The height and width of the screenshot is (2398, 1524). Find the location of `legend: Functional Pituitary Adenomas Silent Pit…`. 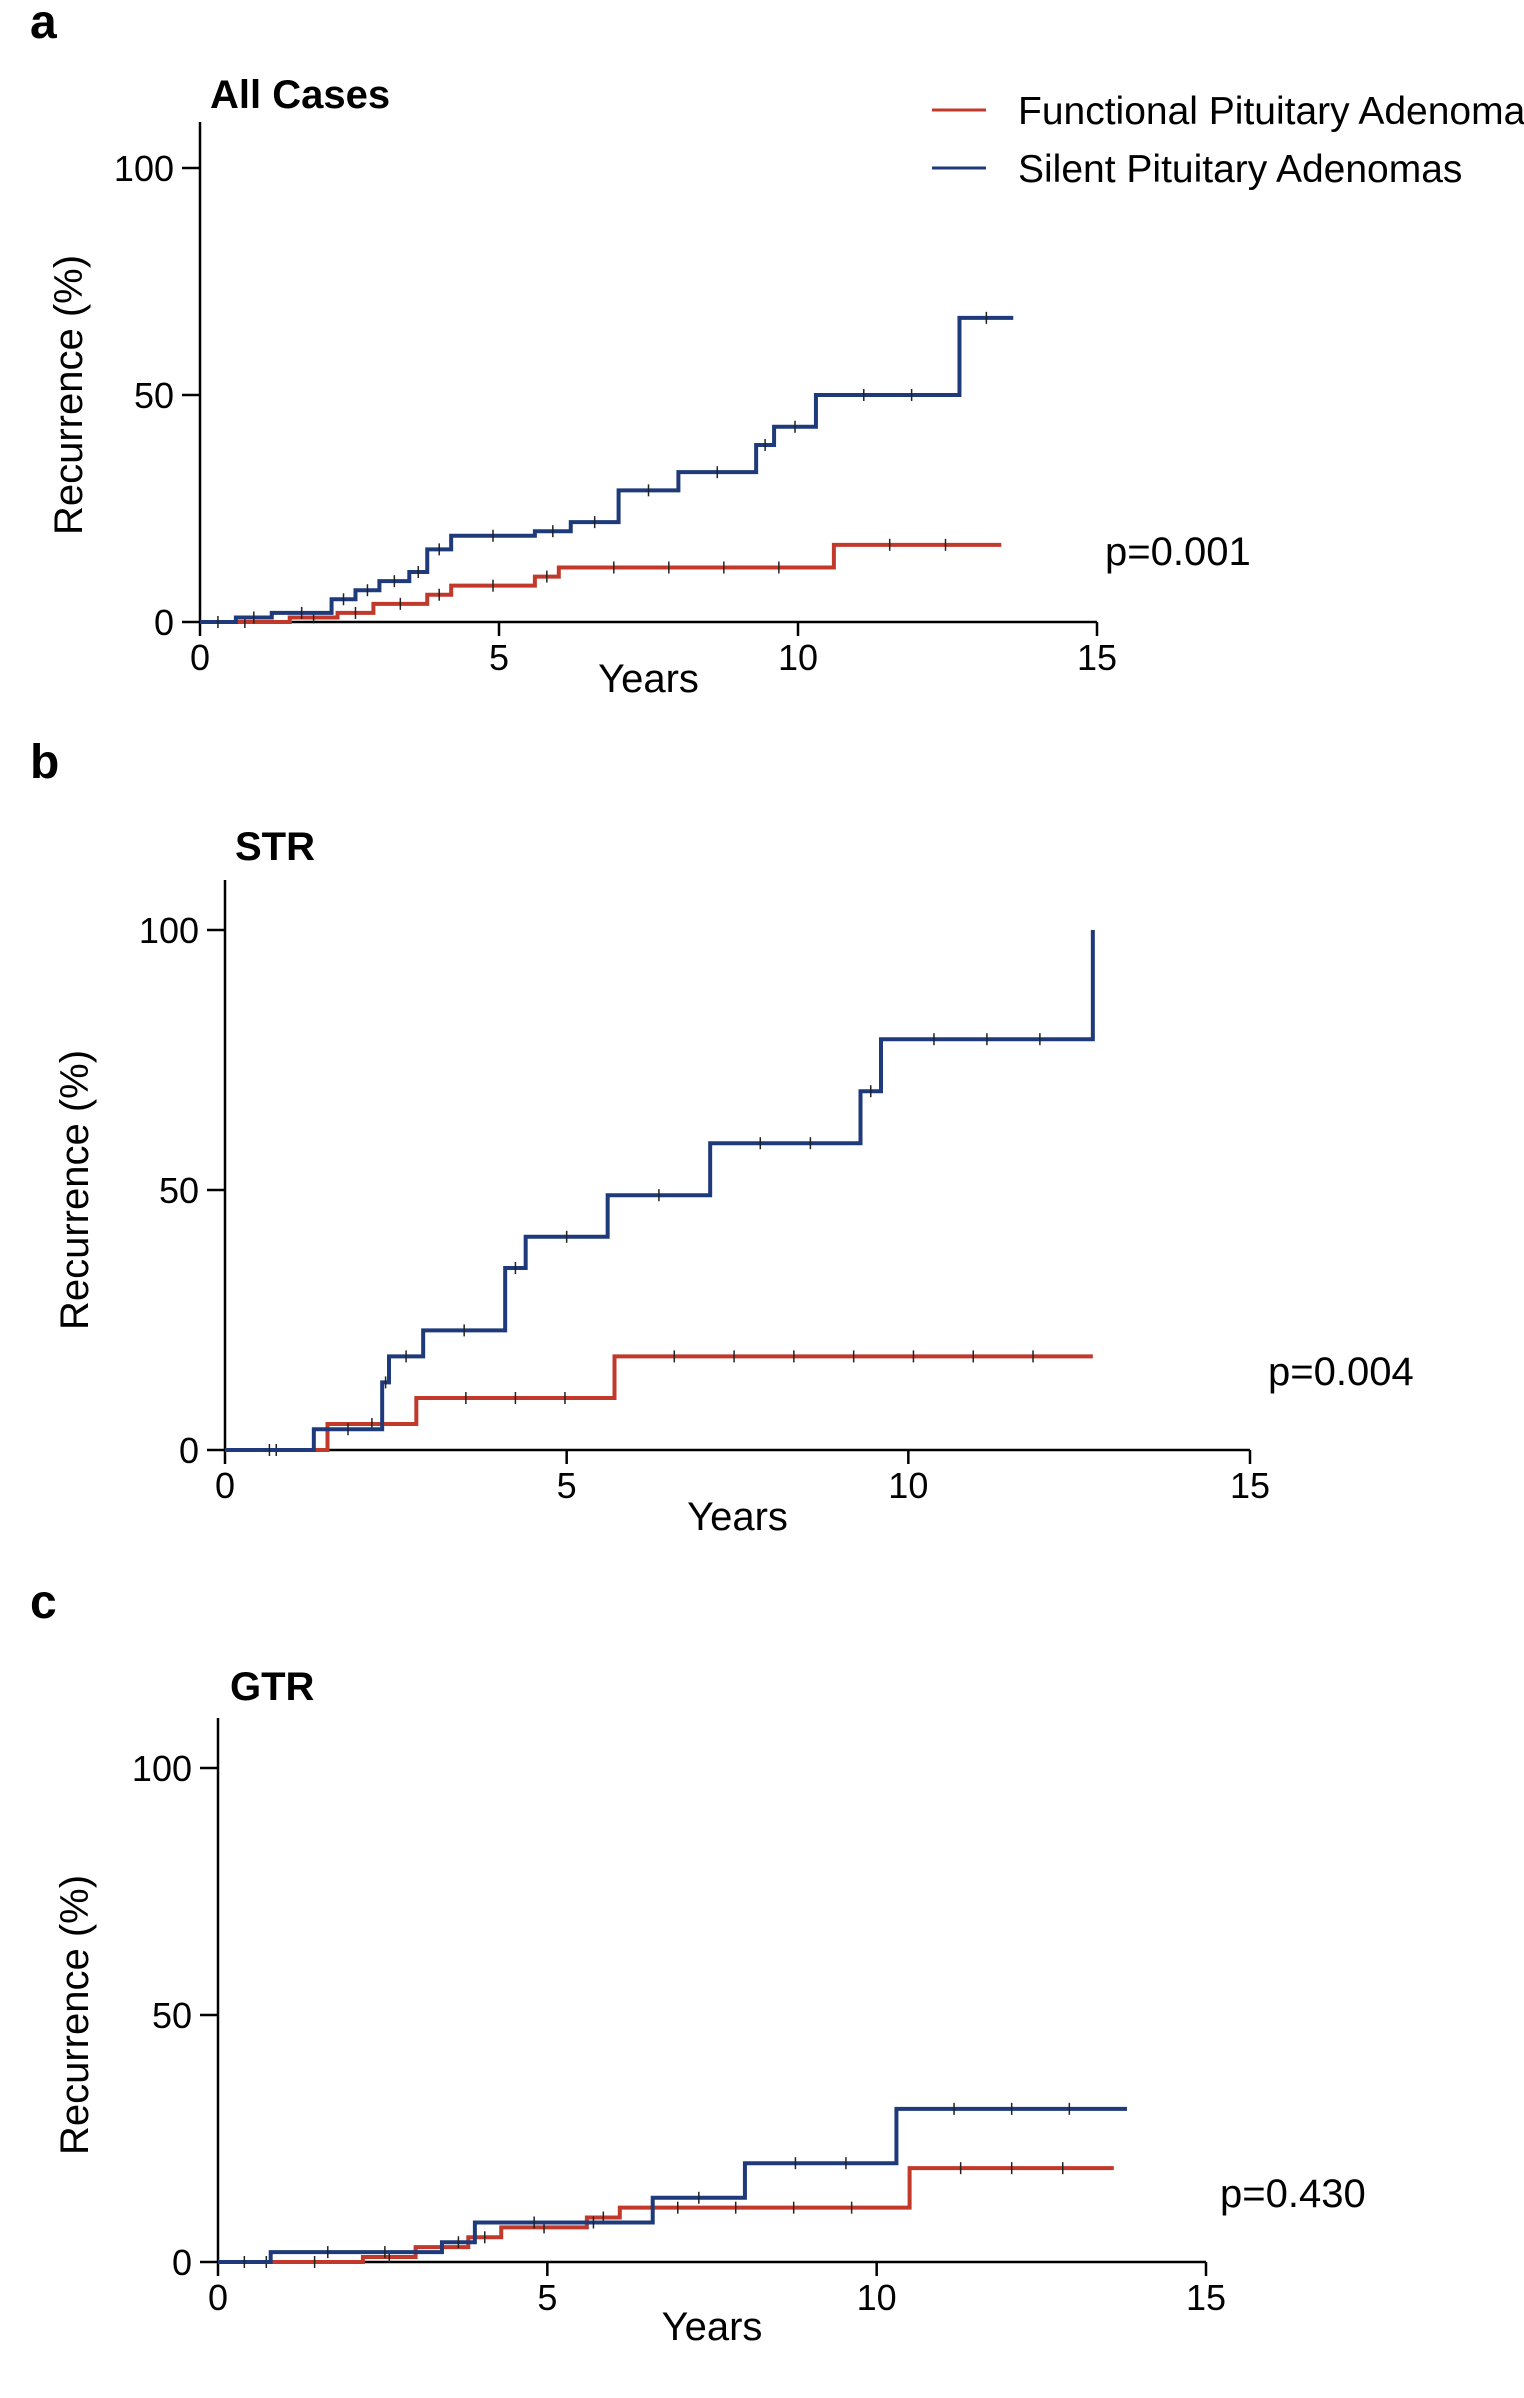

legend: Functional Pituitary Adenomas Silent Pit… is located at coordinates (1228, 140).